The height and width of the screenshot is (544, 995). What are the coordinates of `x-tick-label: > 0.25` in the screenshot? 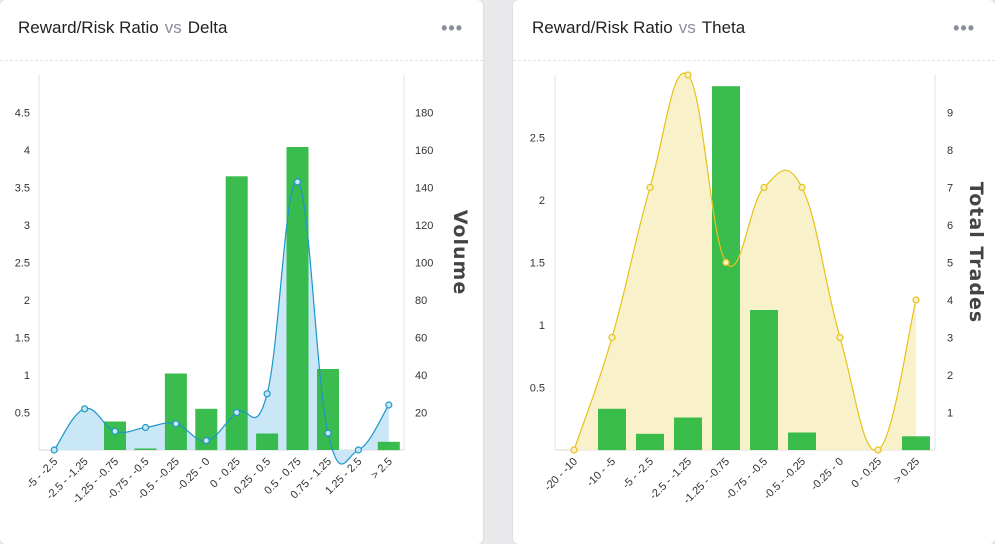 It's located at (907, 471).